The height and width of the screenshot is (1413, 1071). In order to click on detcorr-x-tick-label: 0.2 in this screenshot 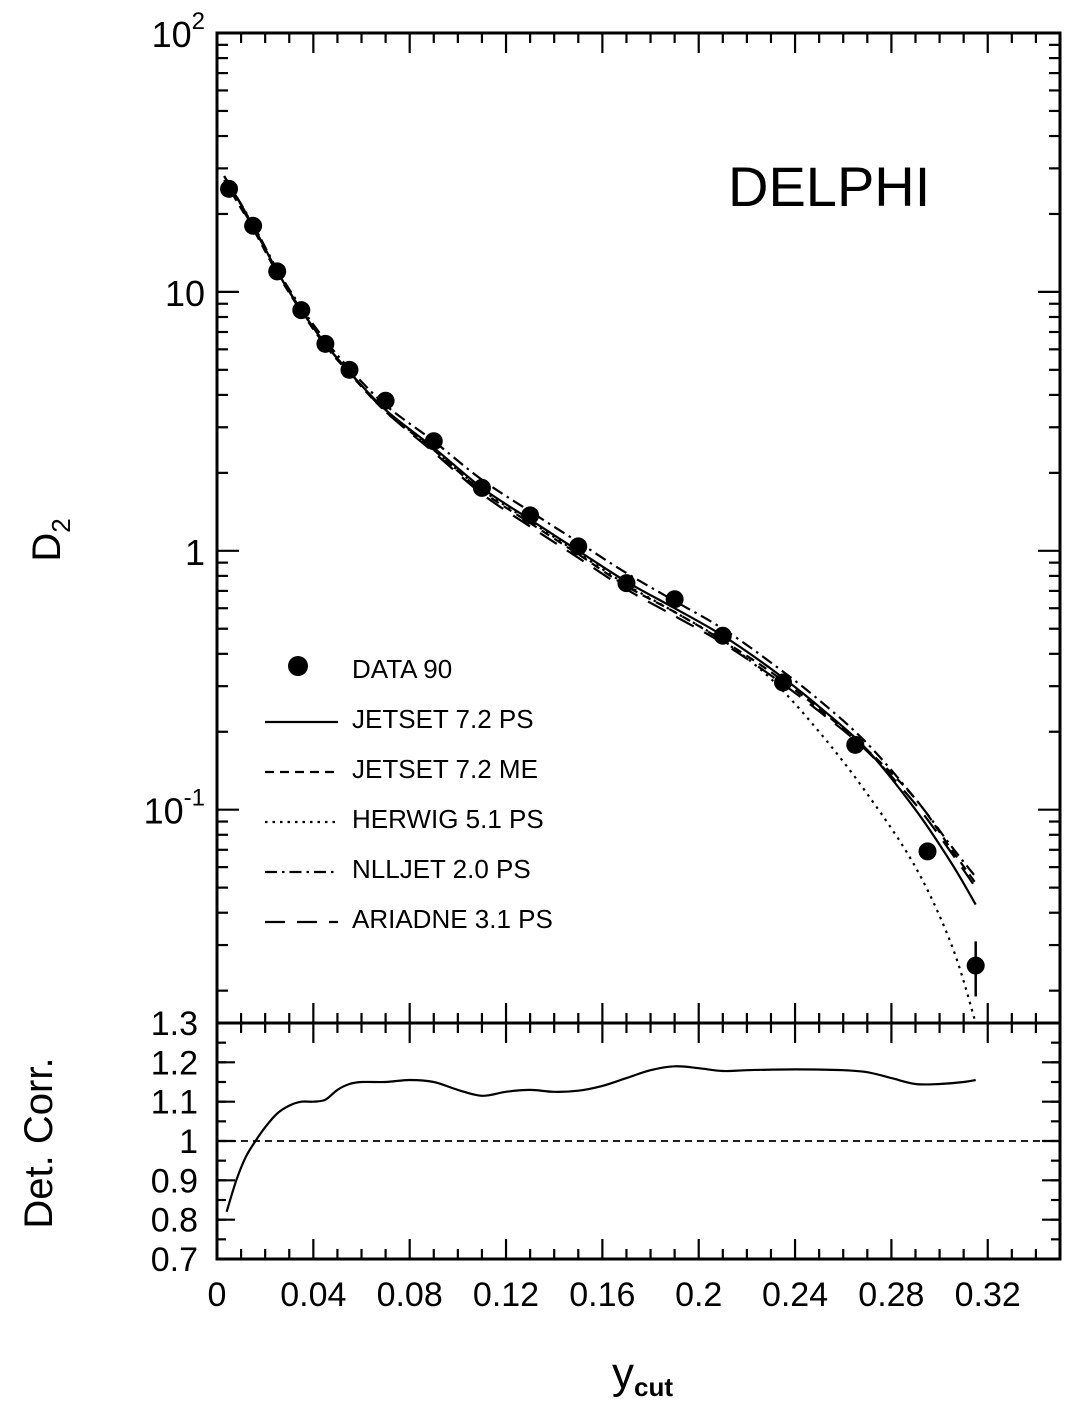, I will do `click(698, 1295)`.